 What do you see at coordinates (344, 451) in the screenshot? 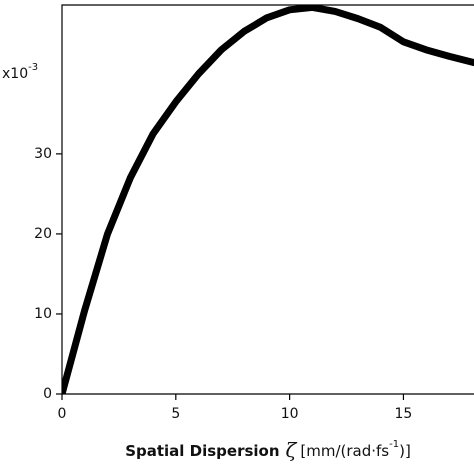
I see `x-label-unit: [mm/(rad·fs` at bounding box center [344, 451].